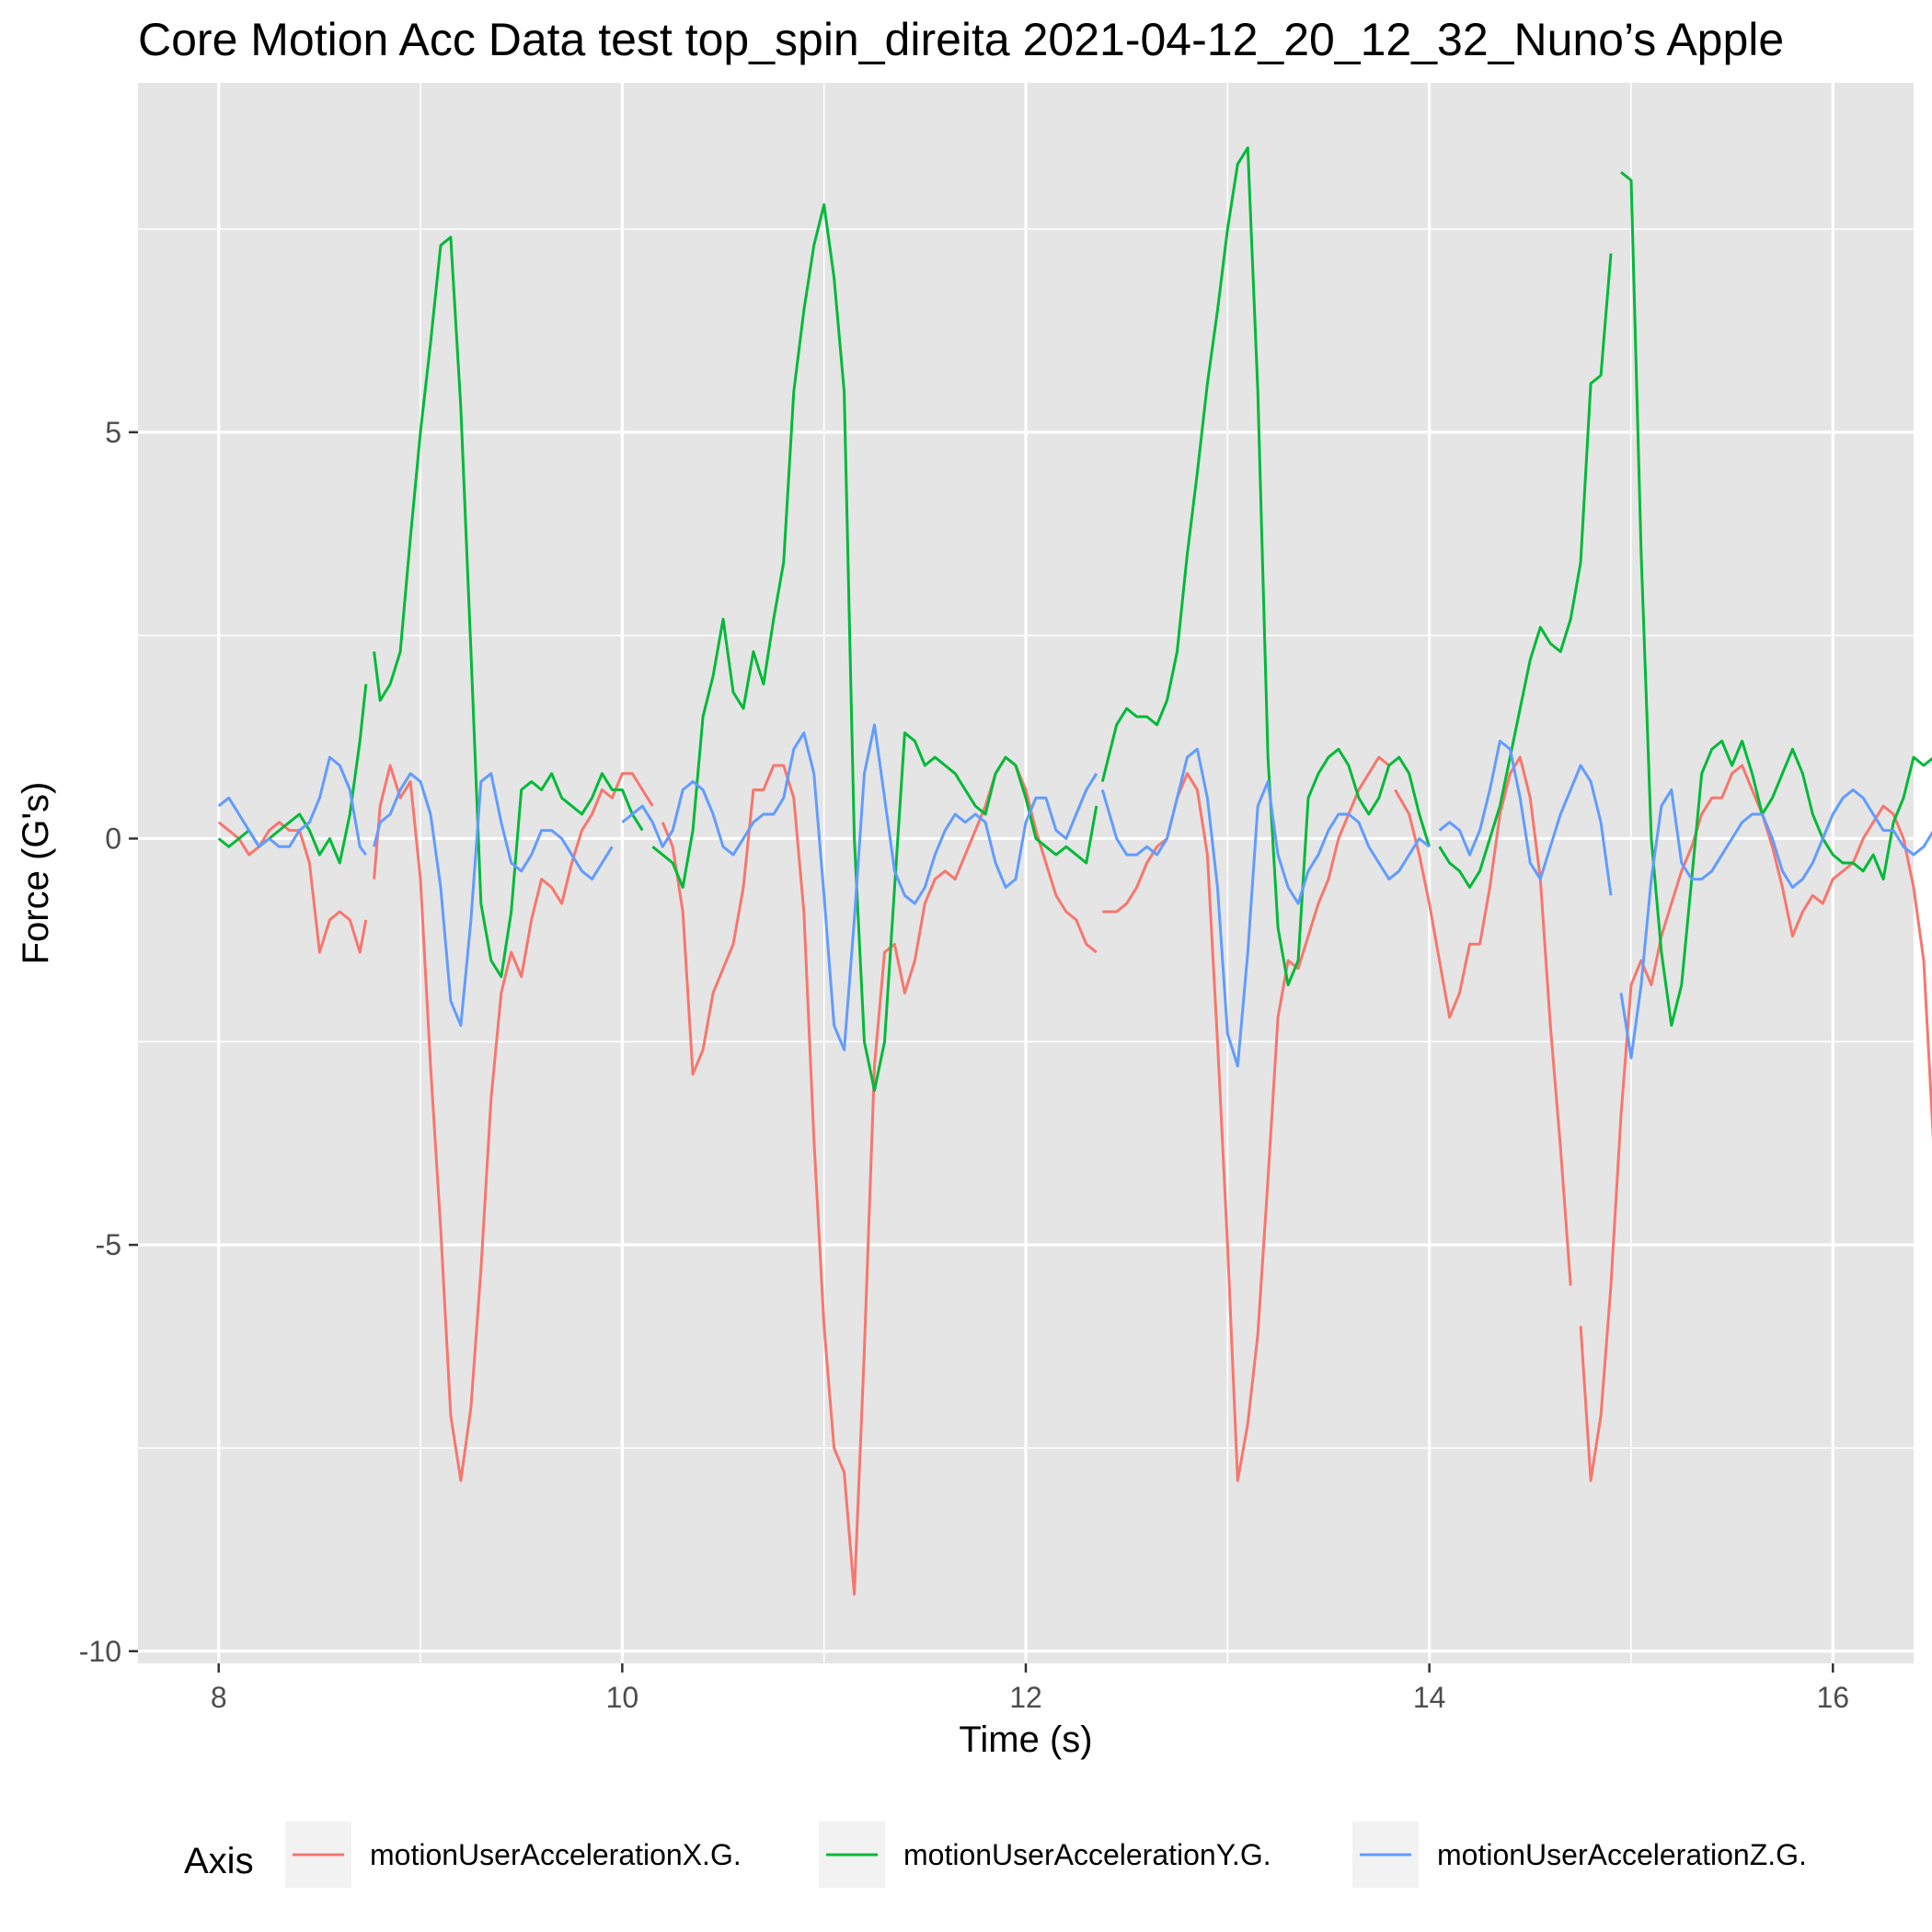 The image size is (1932, 1932). I want to click on y-tick-label: -10, so click(100, 1651).